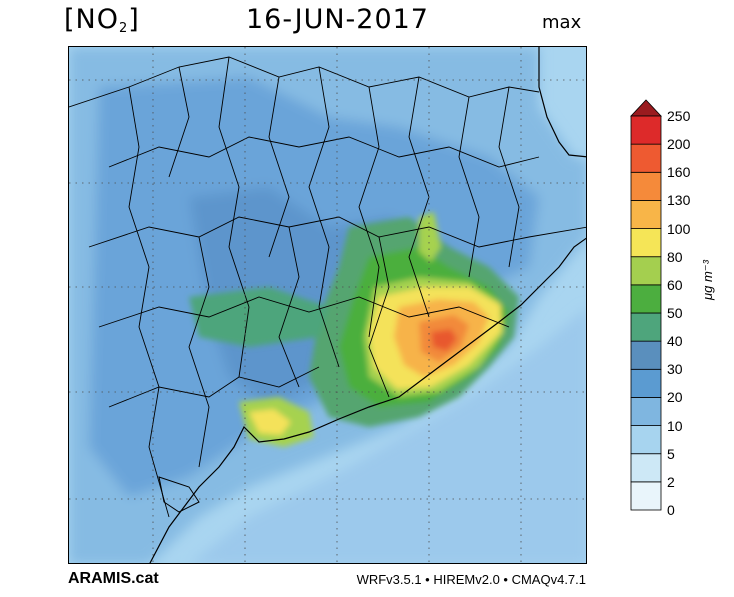 This screenshot has width=734, height=597. I want to click on inland-green-band, so click(259, 317).